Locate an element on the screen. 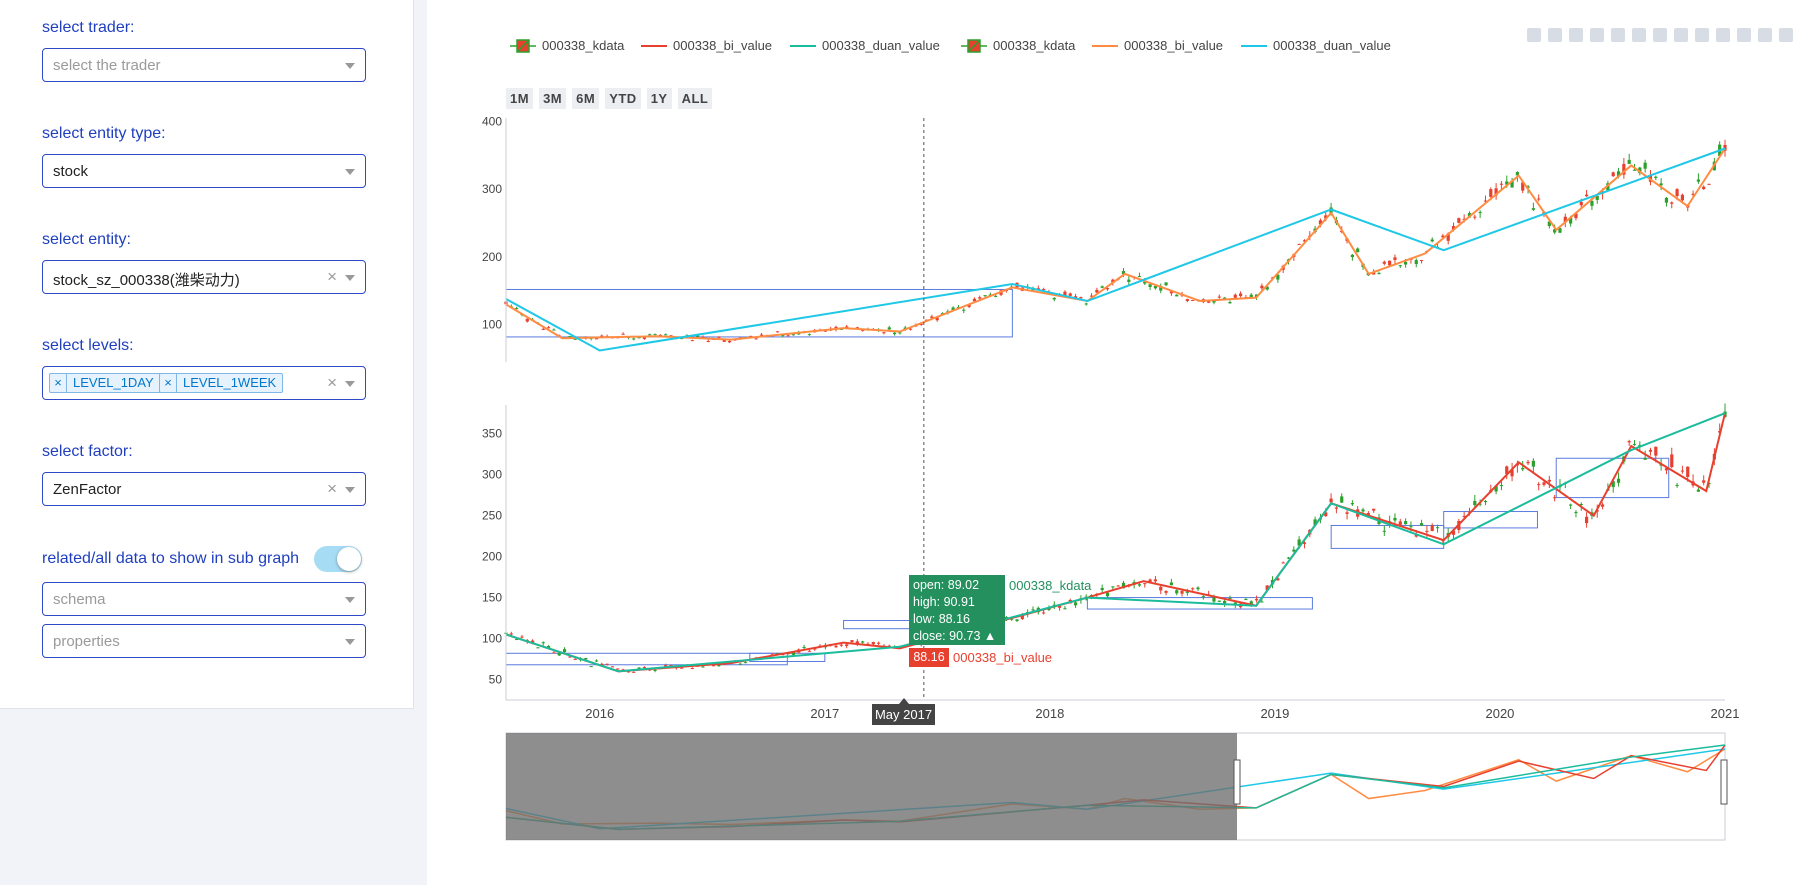  level-tag: × LEVEL_1DAY is located at coordinates (105, 383).